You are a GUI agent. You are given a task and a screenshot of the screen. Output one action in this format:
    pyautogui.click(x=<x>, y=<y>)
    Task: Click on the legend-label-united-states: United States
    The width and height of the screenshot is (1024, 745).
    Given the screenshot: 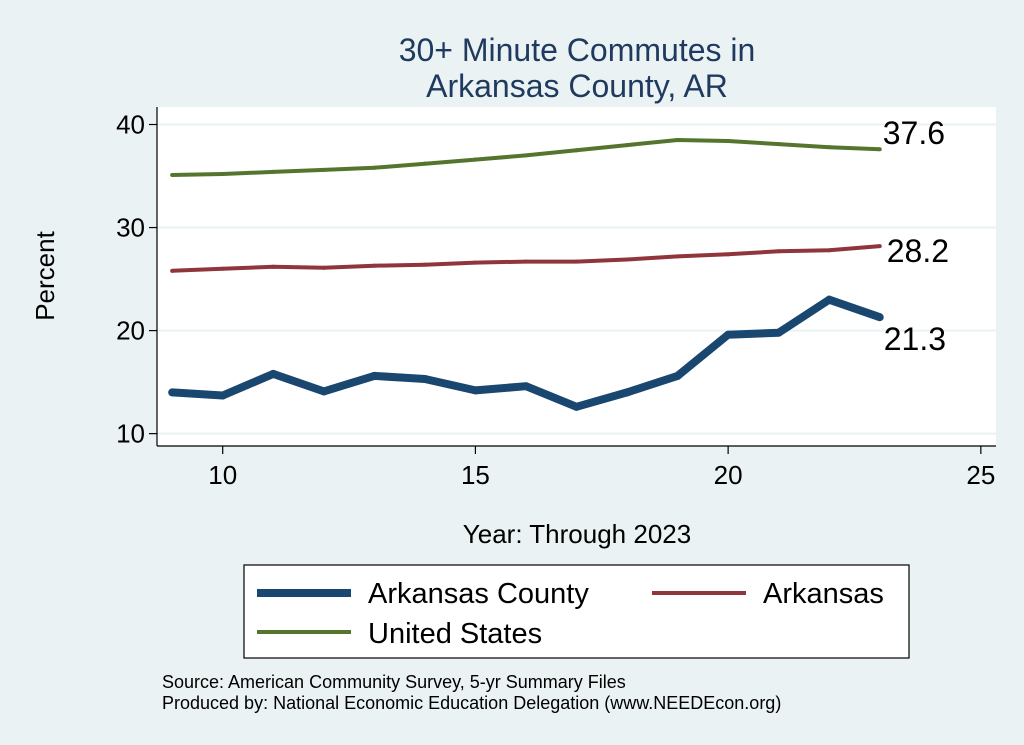 What is the action you would take?
    pyautogui.click(x=455, y=634)
    